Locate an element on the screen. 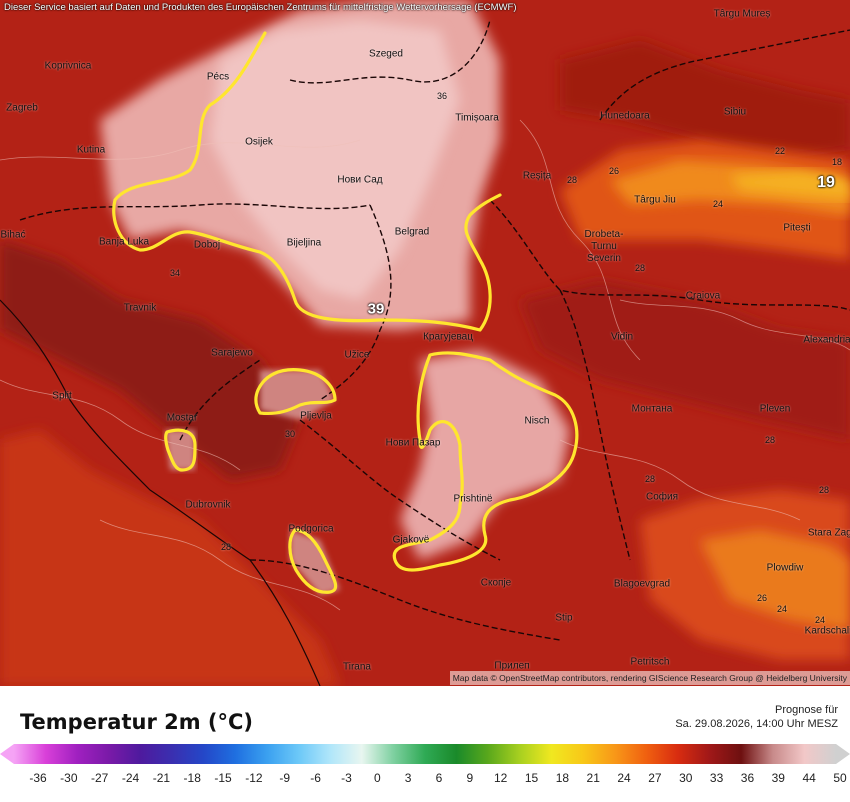 Image resolution: width=850 pixels, height=802 pixels. scale-tick-label: -6 is located at coordinates (315, 778).